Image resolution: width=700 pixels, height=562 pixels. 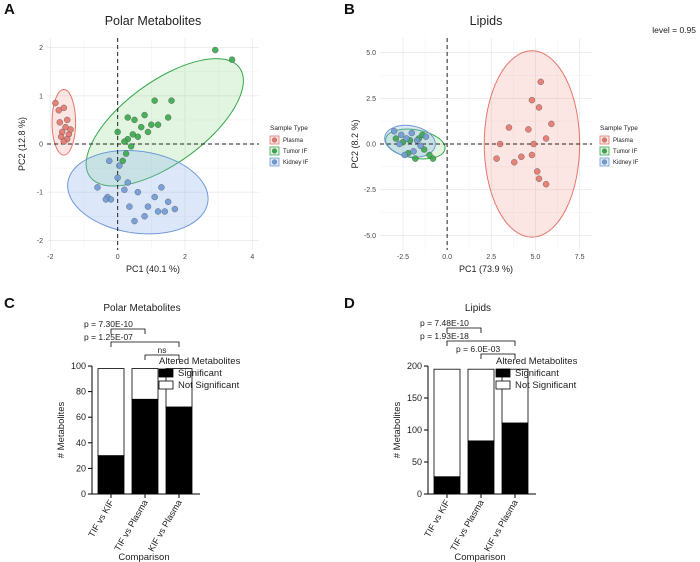 What do you see at coordinates (165, 525) in the screenshot?
I see `bar-c-category-label: KIF vs Plasma` at bounding box center [165, 525].